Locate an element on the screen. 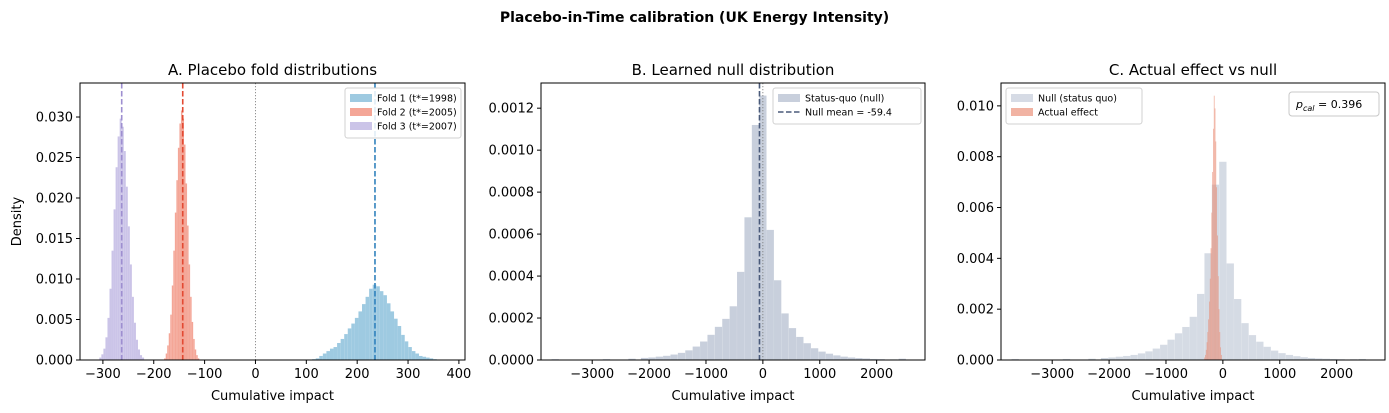 The width and height of the screenshot is (1389, 413). y-tick-label: 0.030 is located at coordinates (54, 118).